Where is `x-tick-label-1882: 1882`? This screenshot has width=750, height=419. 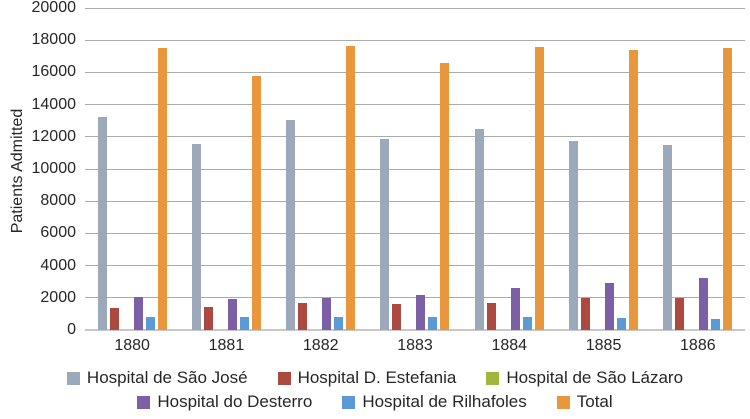
x-tick-label-1882: 1882 is located at coordinates (320, 345).